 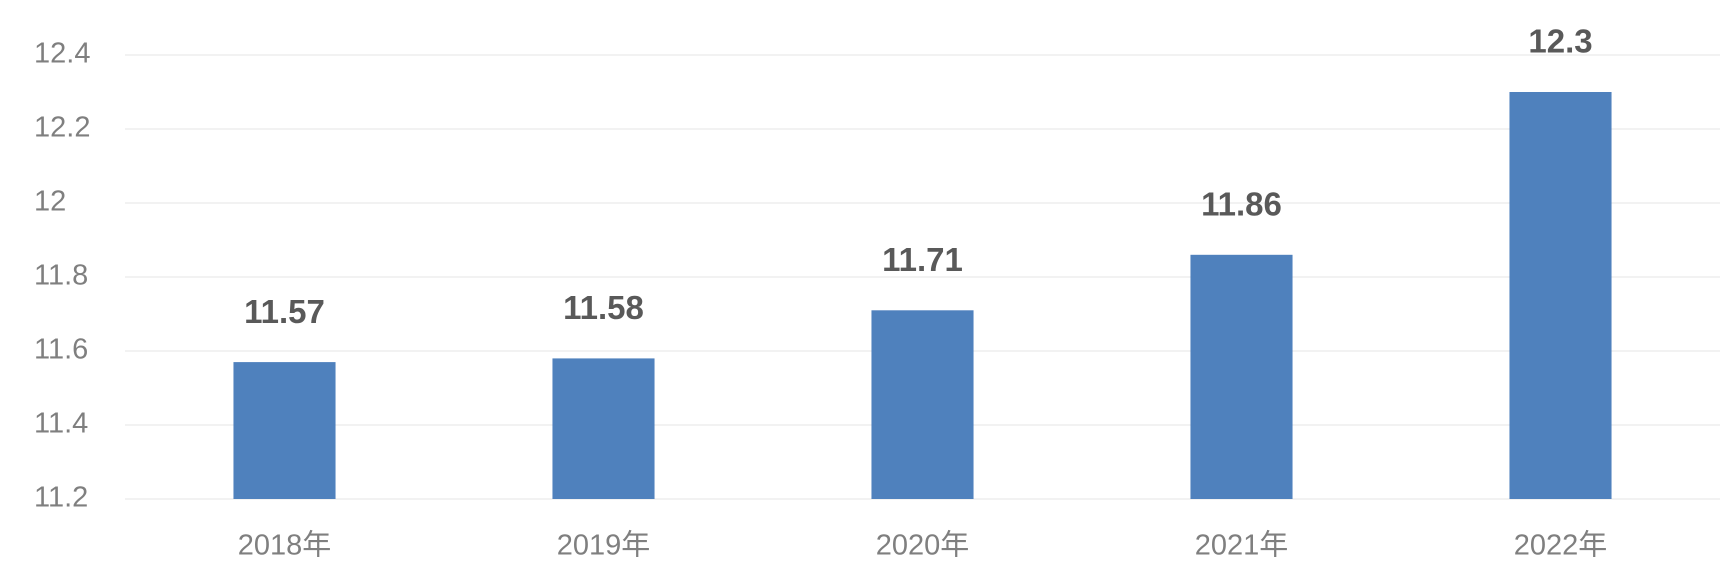 I want to click on y-tick-label: 12.2, so click(x=62, y=128).